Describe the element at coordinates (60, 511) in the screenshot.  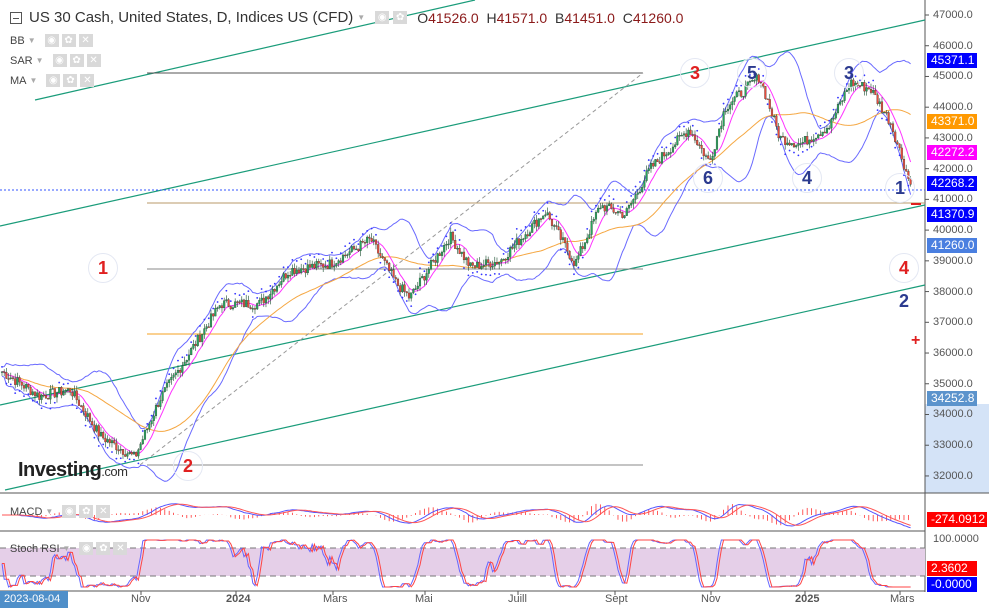
I see `indicator-macd: MACD ▼ ◉ ✿ ✕` at that location.